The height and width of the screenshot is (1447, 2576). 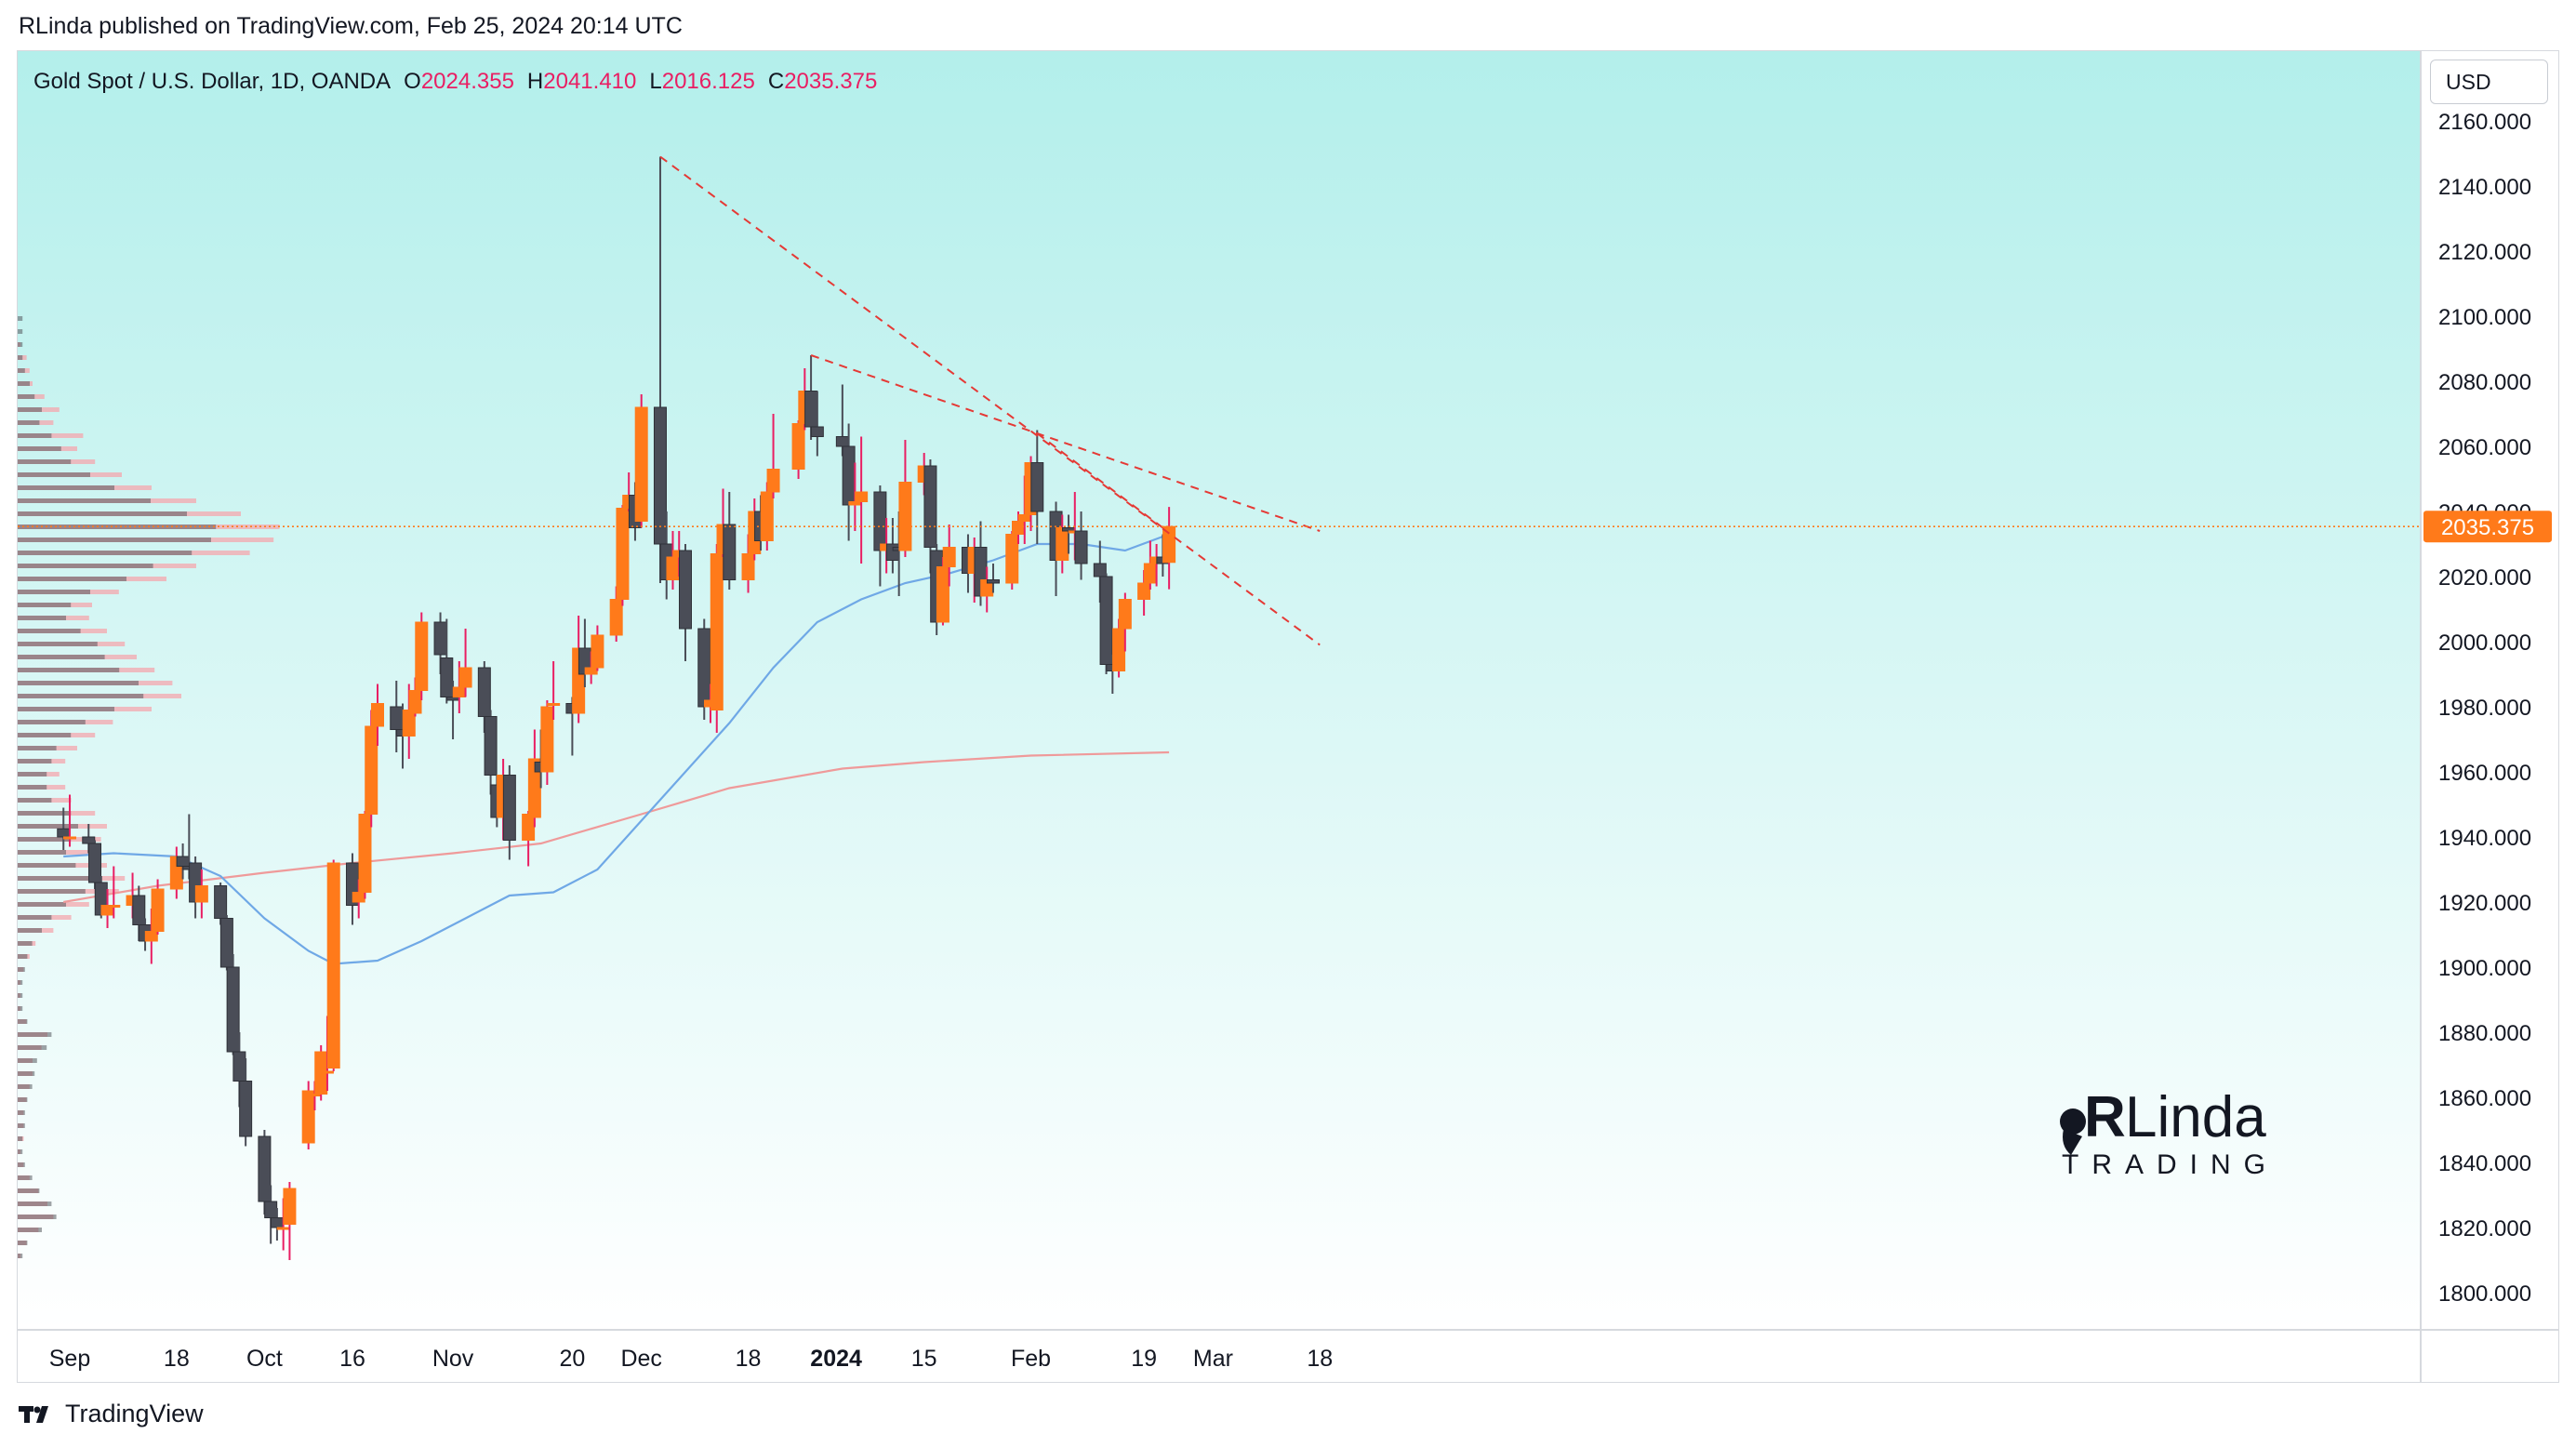 What do you see at coordinates (264, 1359) in the screenshot?
I see `time-axis-label: Oct` at bounding box center [264, 1359].